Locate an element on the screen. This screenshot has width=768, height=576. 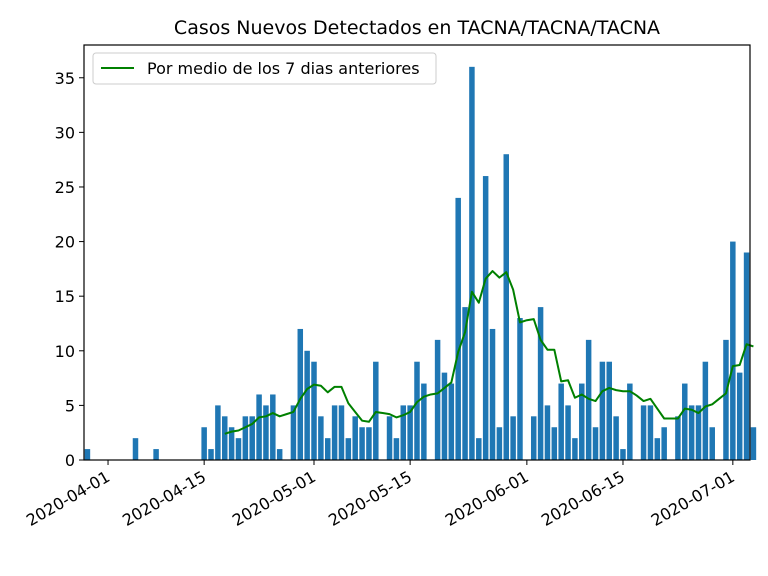
x-tick-label: 2020-05-01 is located at coordinates (274, 498).